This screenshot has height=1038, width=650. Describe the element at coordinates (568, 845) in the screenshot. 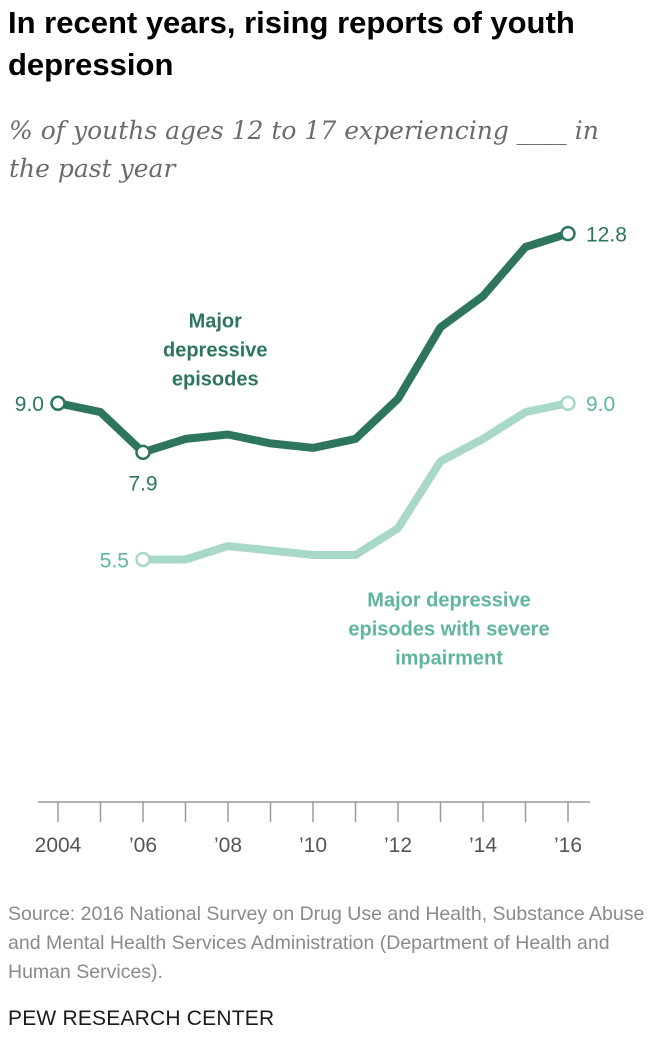

I see `x-tick-label: ’16` at that location.